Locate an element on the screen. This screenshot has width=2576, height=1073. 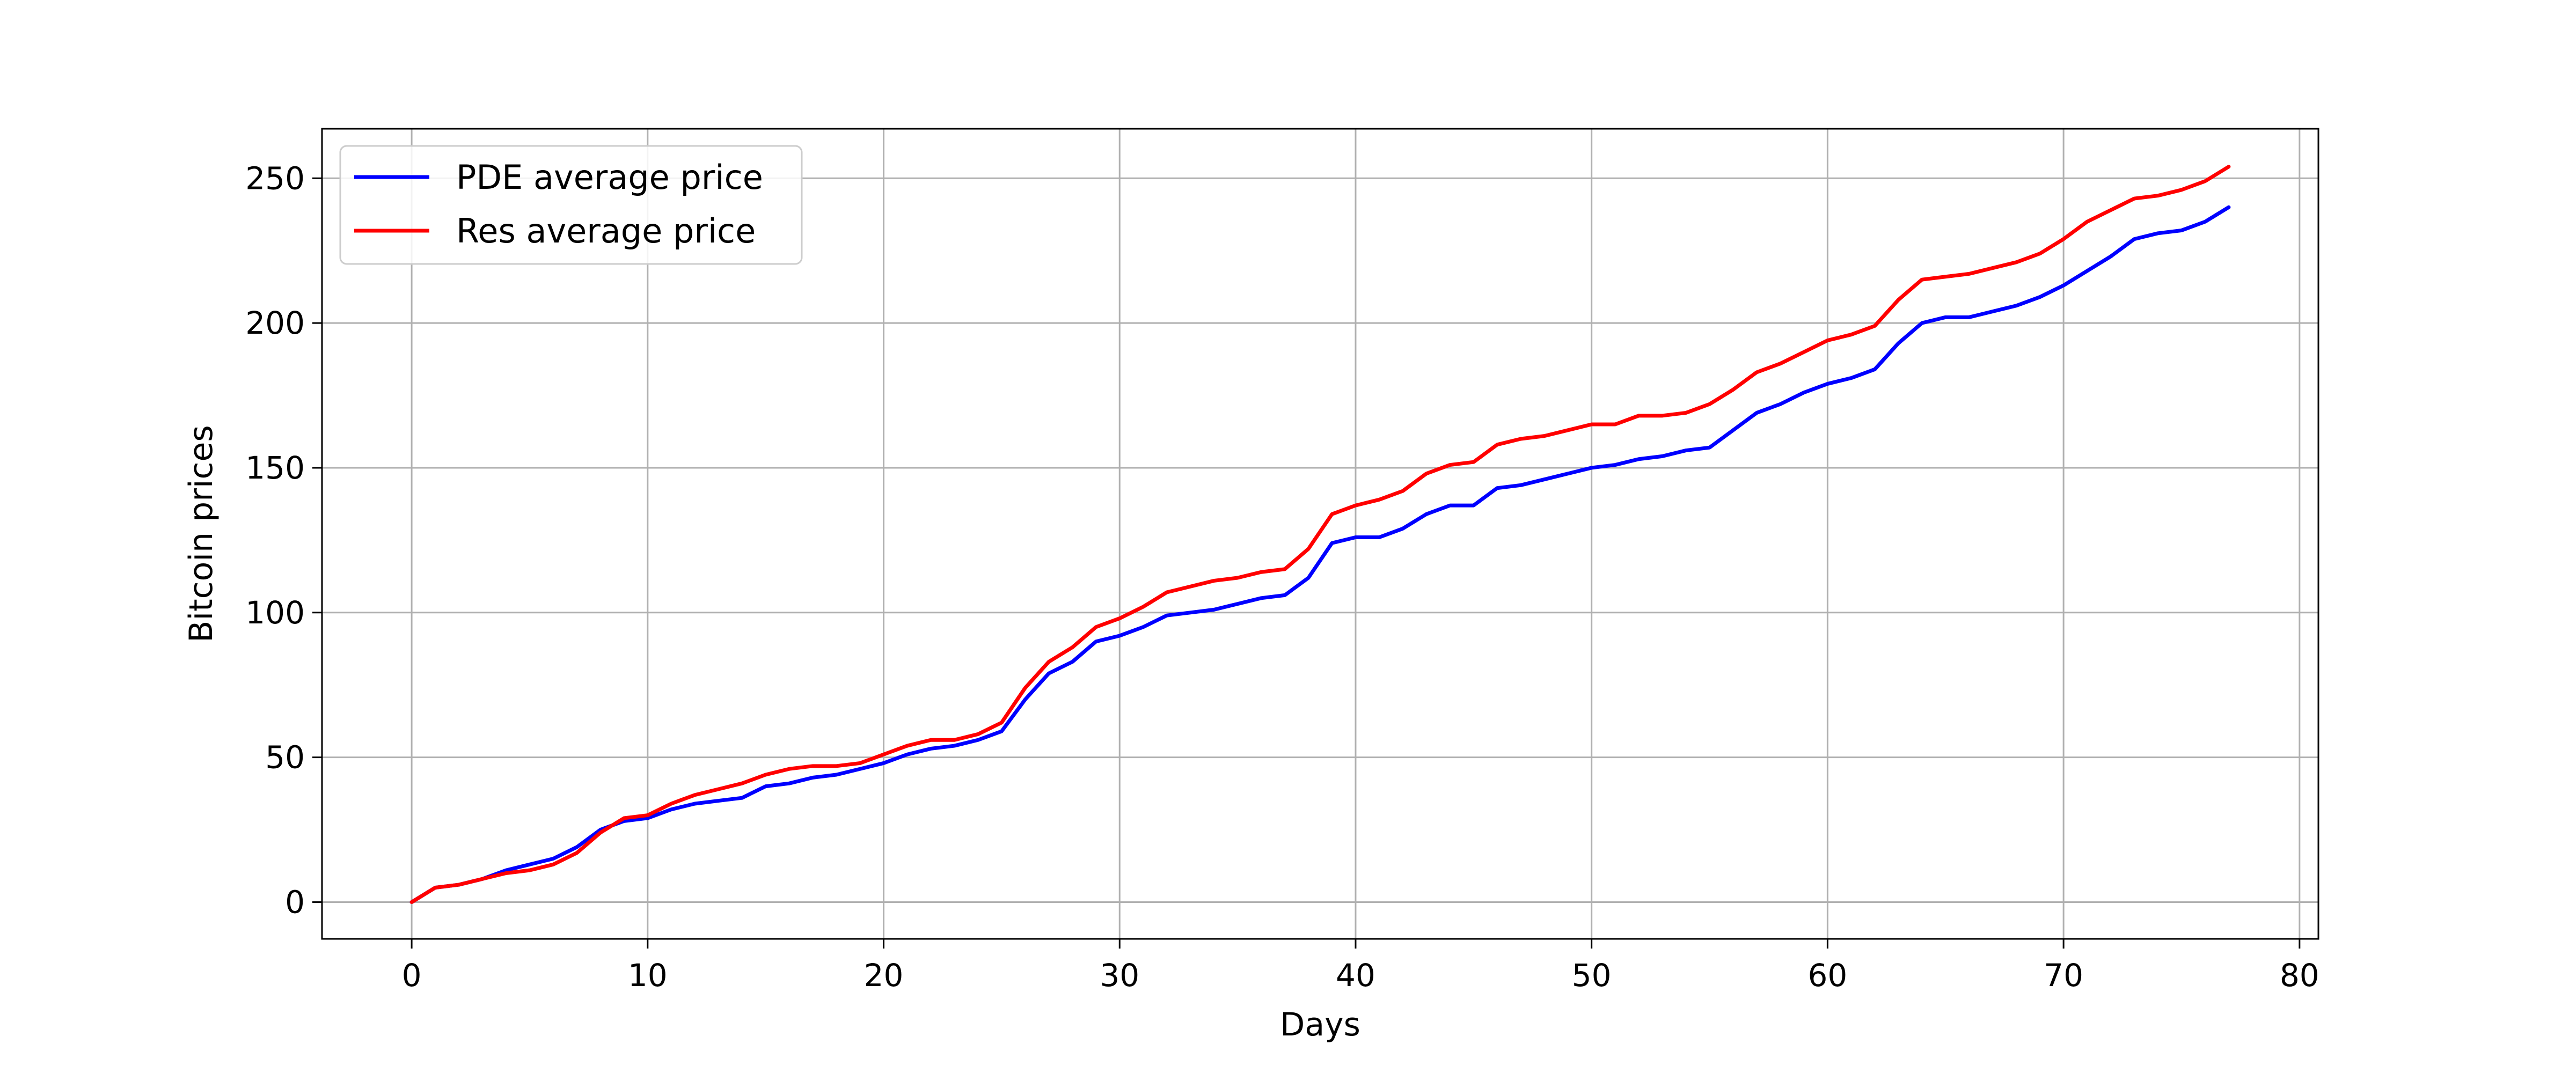
x-tick-label: 10 is located at coordinates (648, 975).